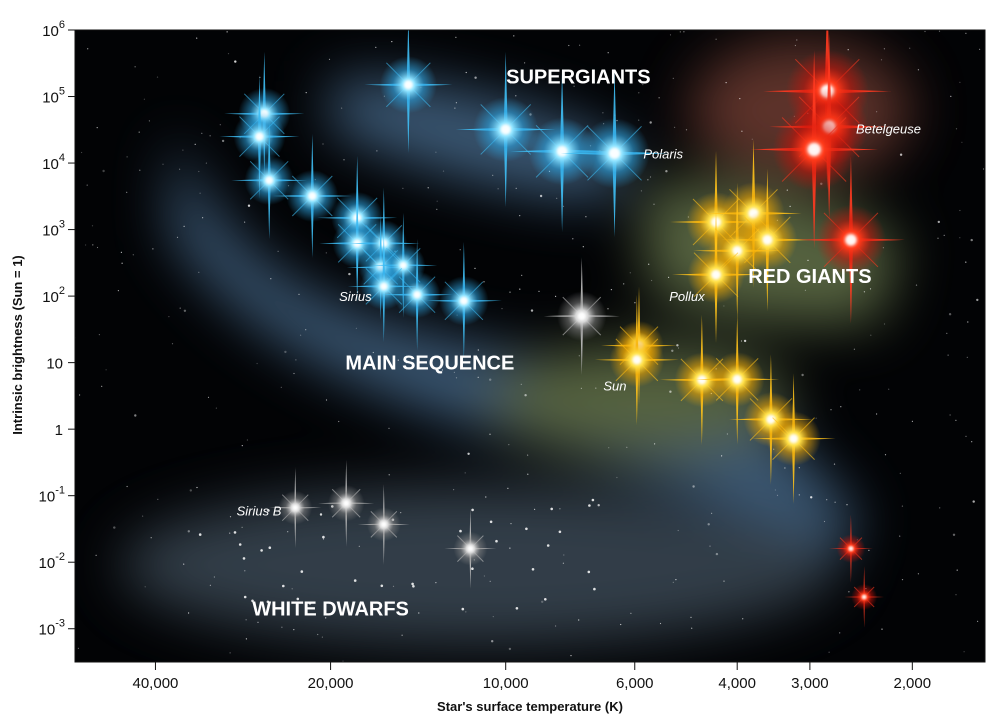  Describe the element at coordinates (888, 129) in the screenshot. I see `star-label-1: Betelgeuse` at that location.